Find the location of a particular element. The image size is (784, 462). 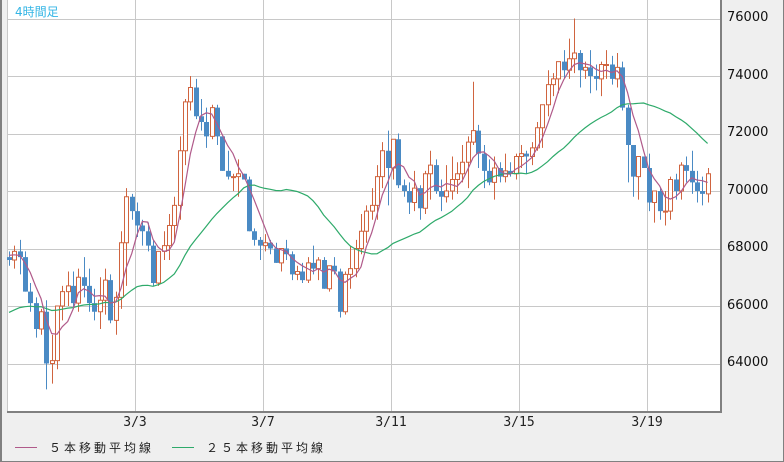

y-tick-74000: 74000 is located at coordinates (748, 75).